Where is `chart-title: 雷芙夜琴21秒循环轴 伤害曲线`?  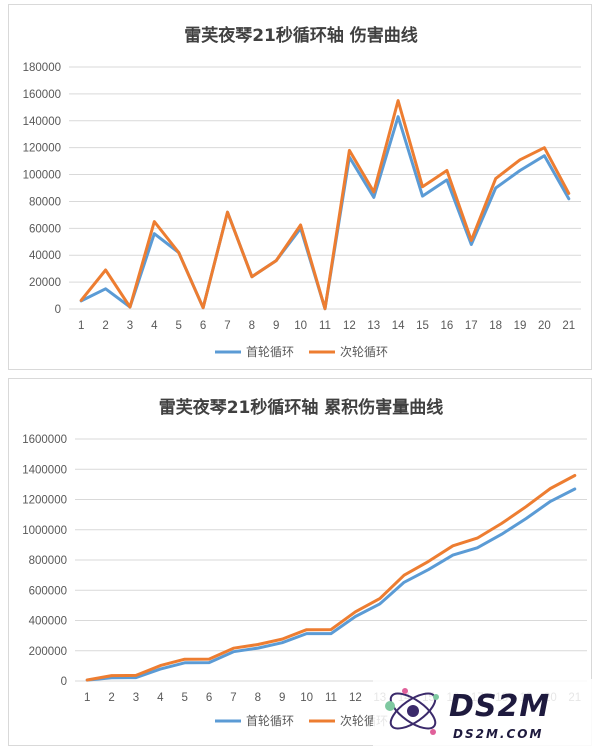
chart-title: 雷芙夜琴21秒循环轴 伤害曲线 is located at coordinates (301, 35).